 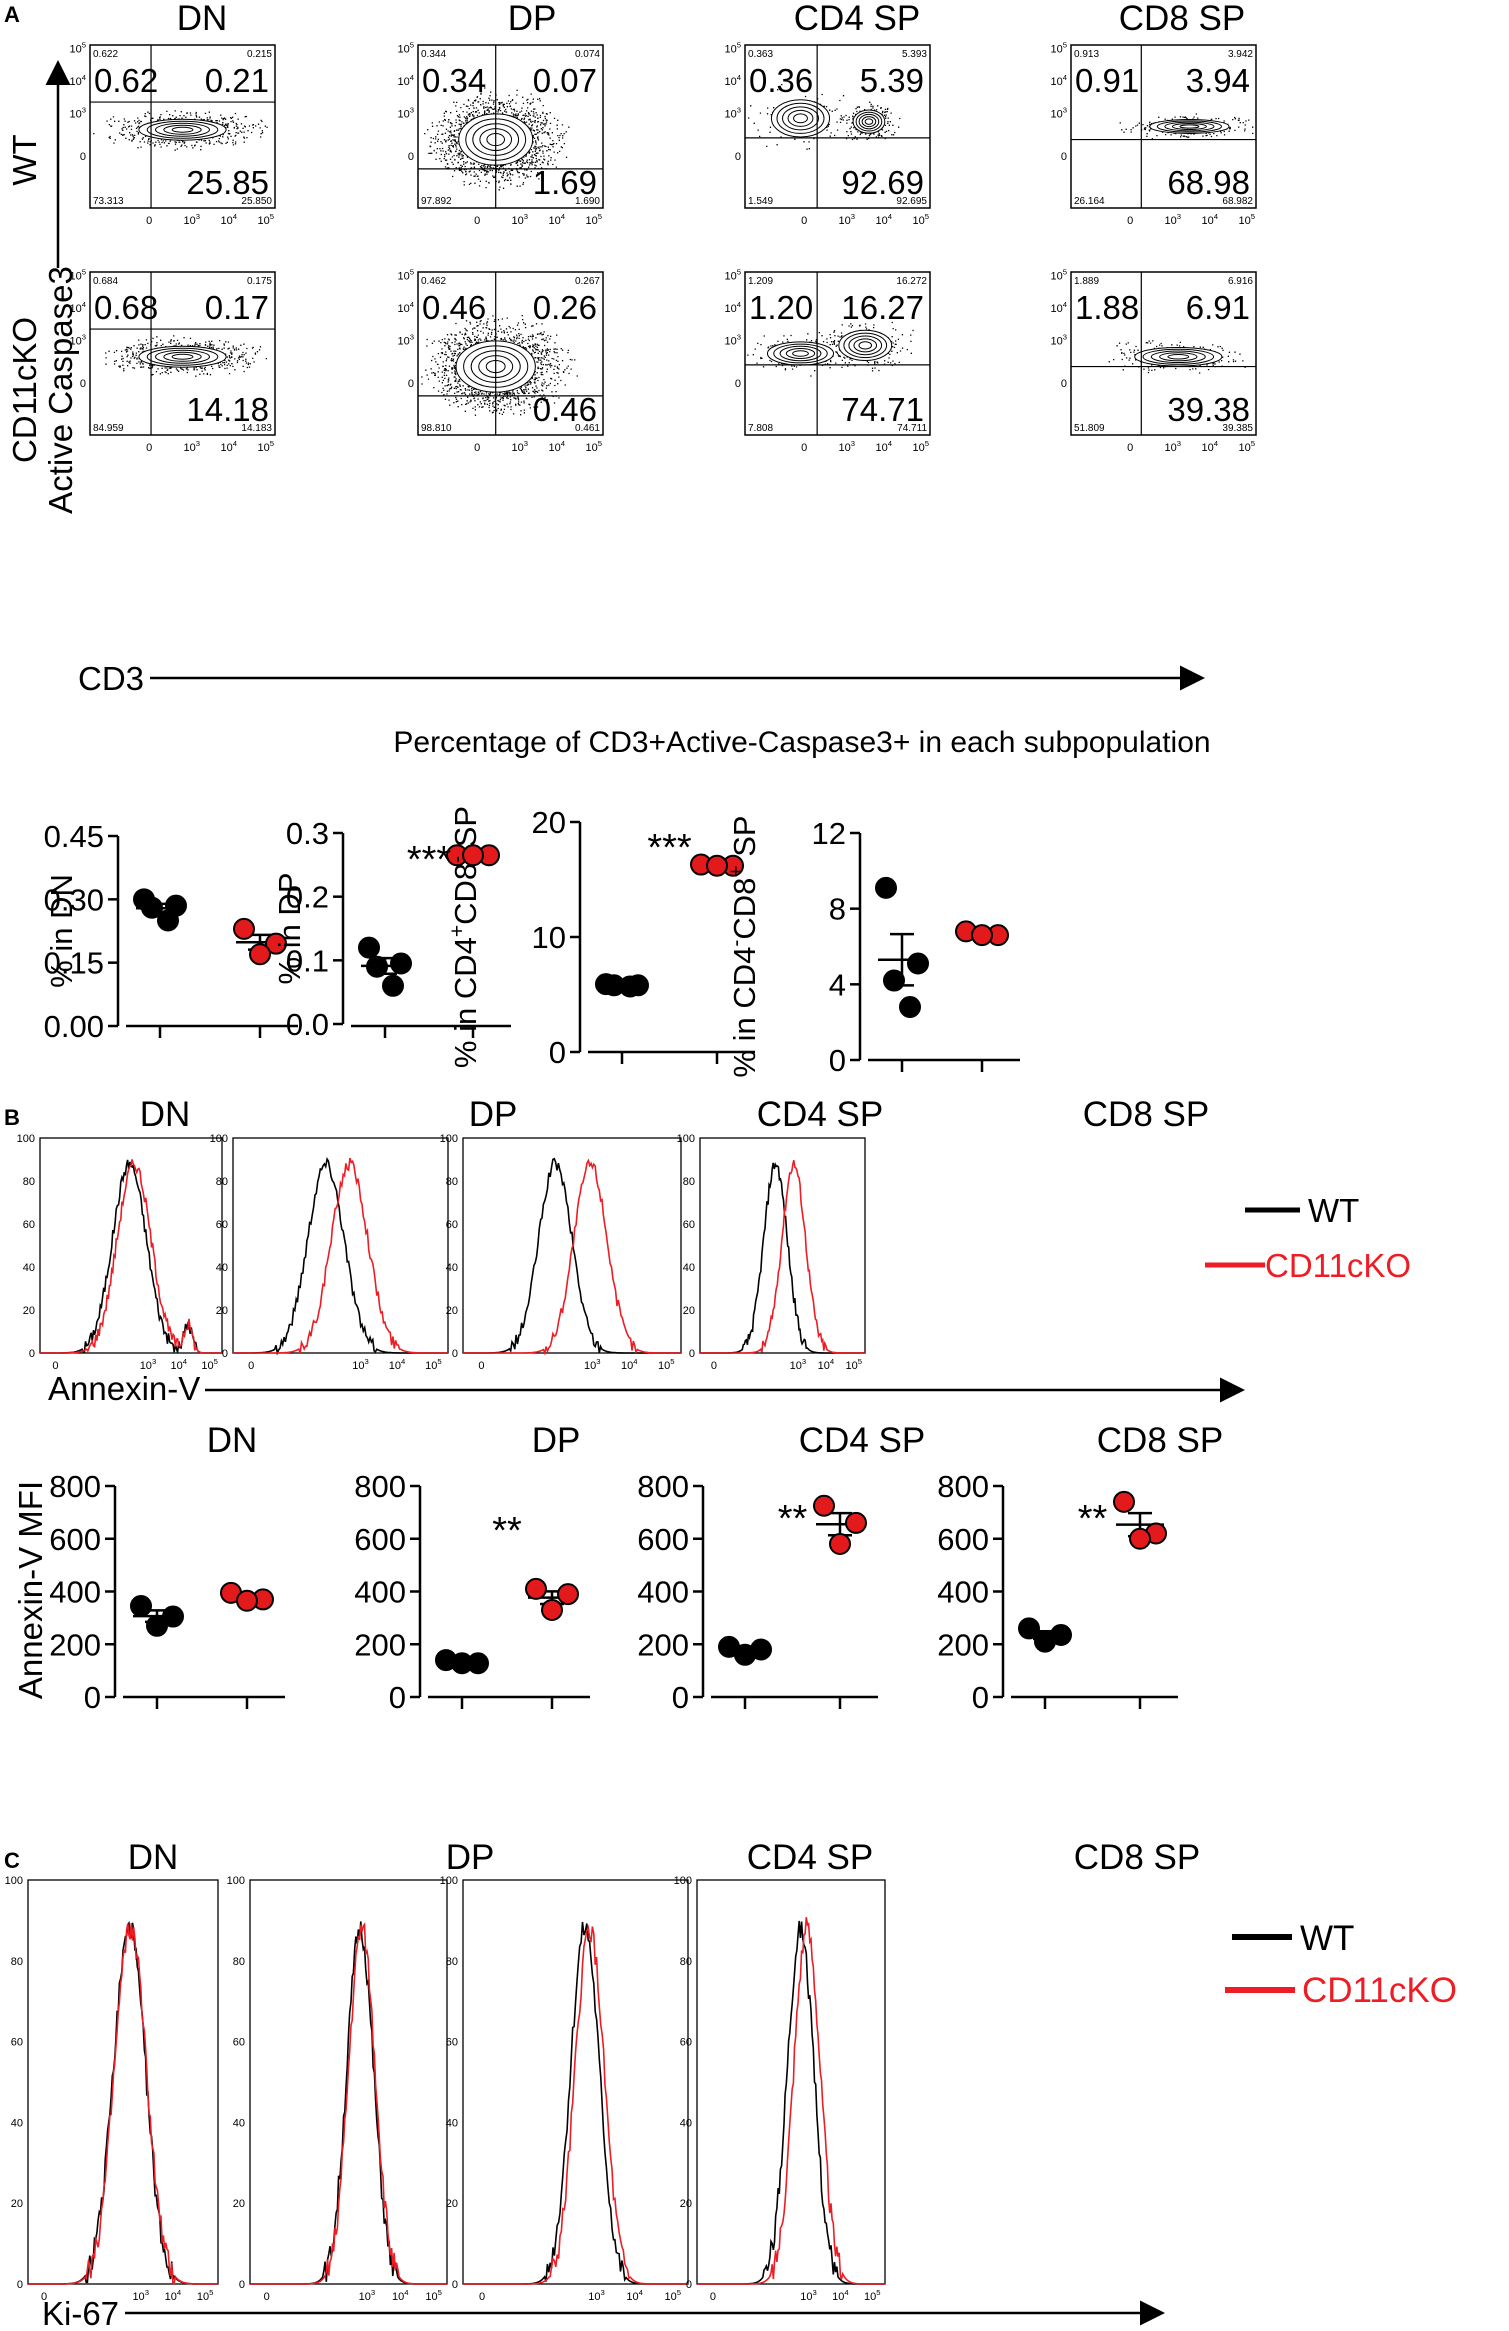 I want to click on quadrant-lr-value: 68.98, so click(x=1208, y=182).